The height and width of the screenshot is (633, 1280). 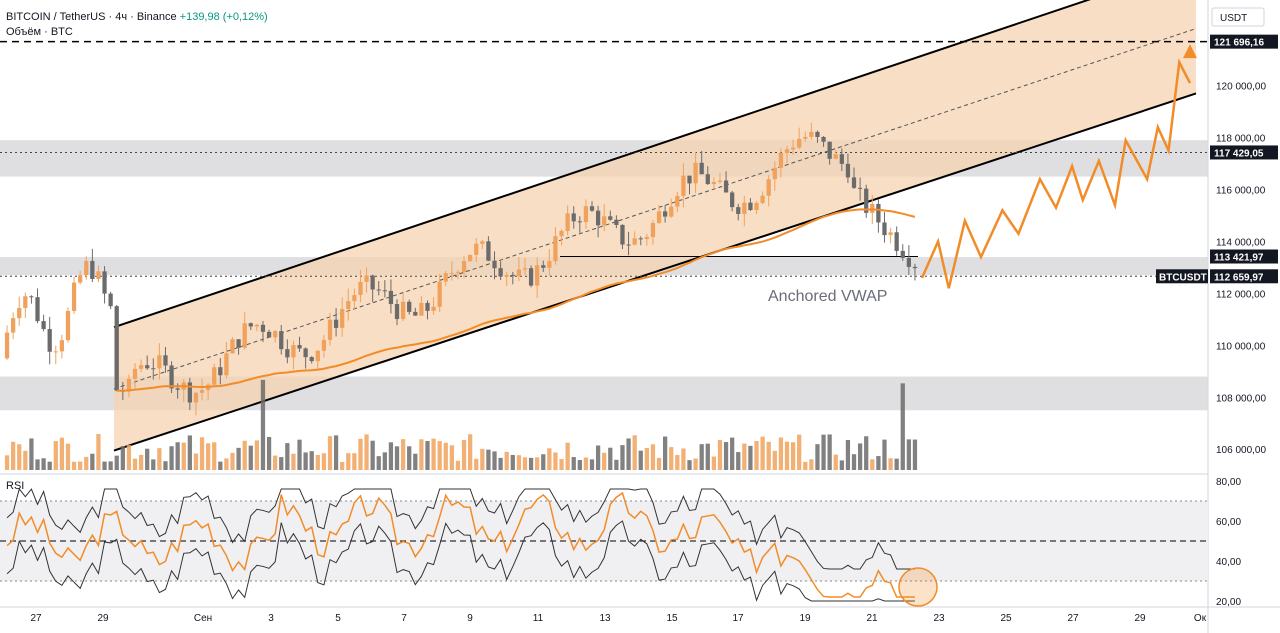 What do you see at coordinates (1239, 277) in the screenshot?
I see `price-tag-3: 112 659,97` at bounding box center [1239, 277].